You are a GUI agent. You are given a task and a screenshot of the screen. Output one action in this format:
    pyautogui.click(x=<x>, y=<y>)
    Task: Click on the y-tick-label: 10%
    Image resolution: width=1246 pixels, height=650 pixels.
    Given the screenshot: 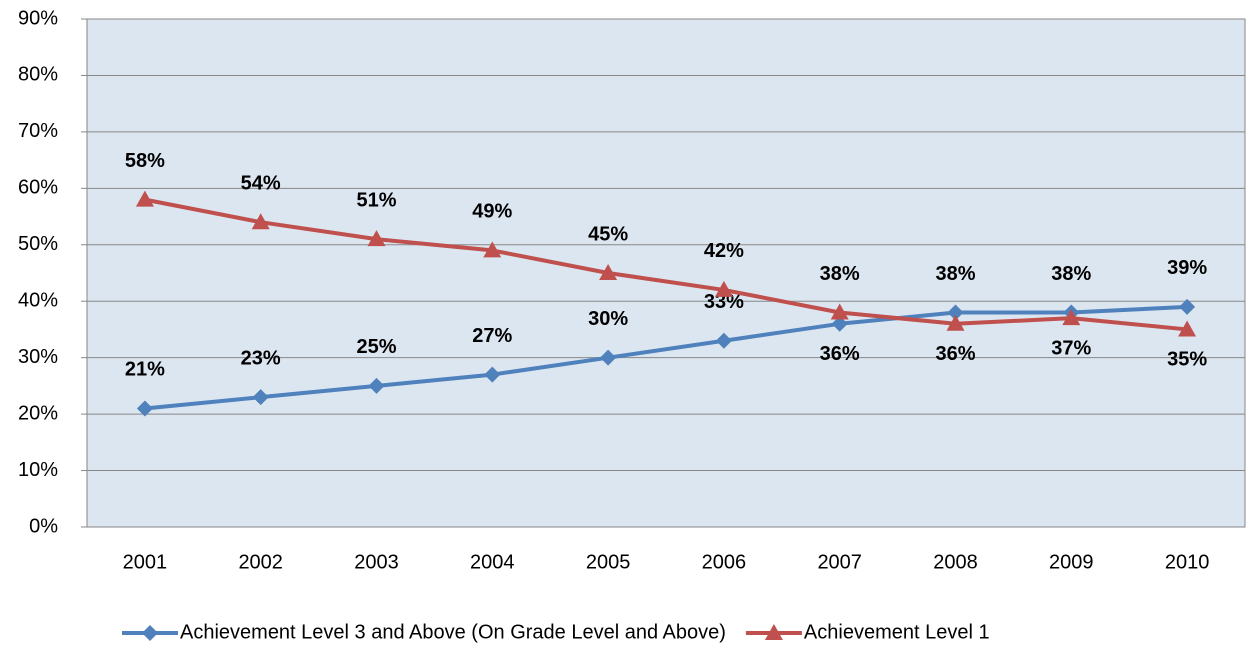 What is the action you would take?
    pyautogui.click(x=38, y=470)
    